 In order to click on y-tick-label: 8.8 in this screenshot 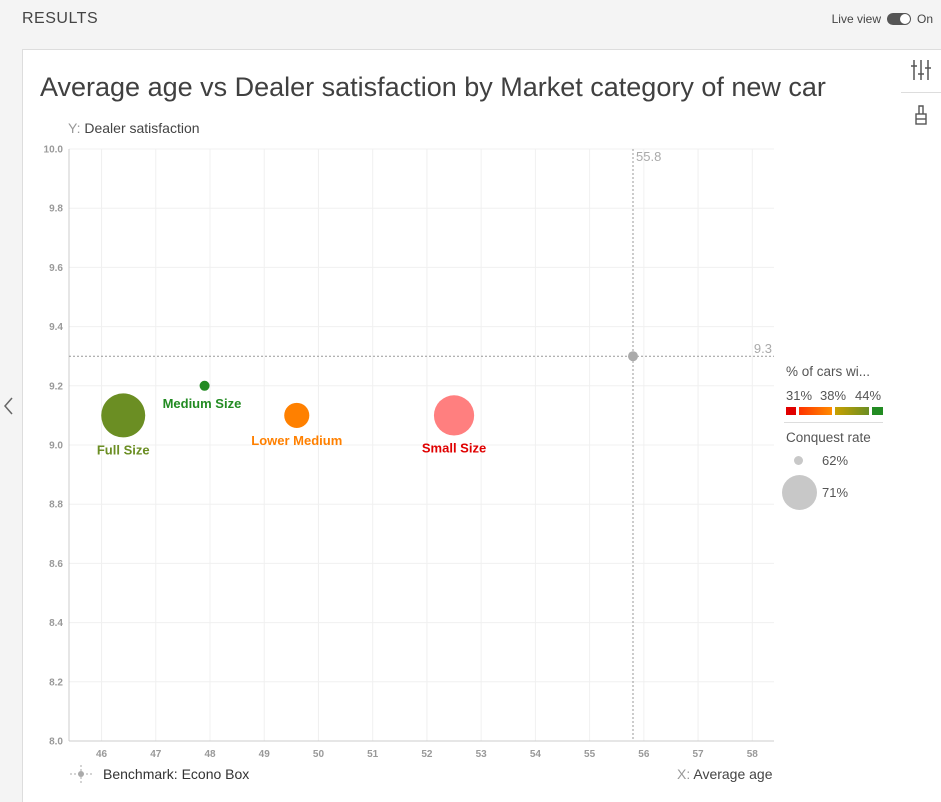, I will do `click(56, 505)`.